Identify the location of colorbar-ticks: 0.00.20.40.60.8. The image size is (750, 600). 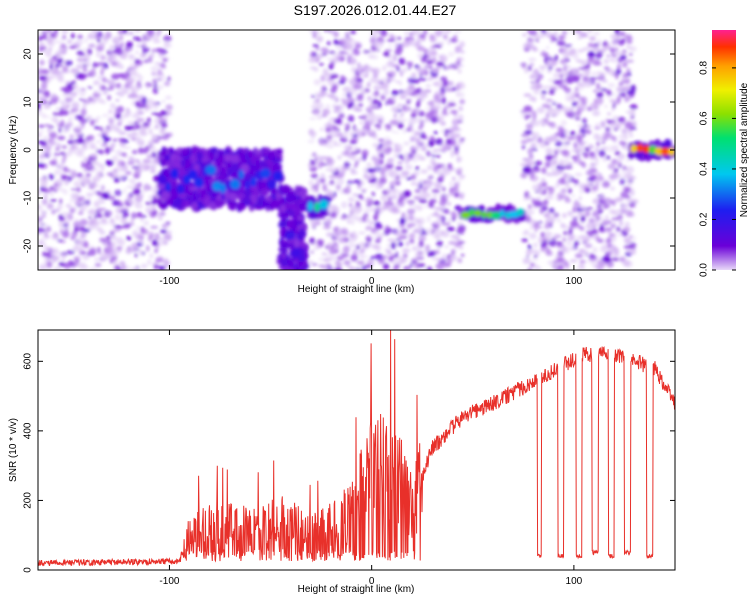
(717, 169).